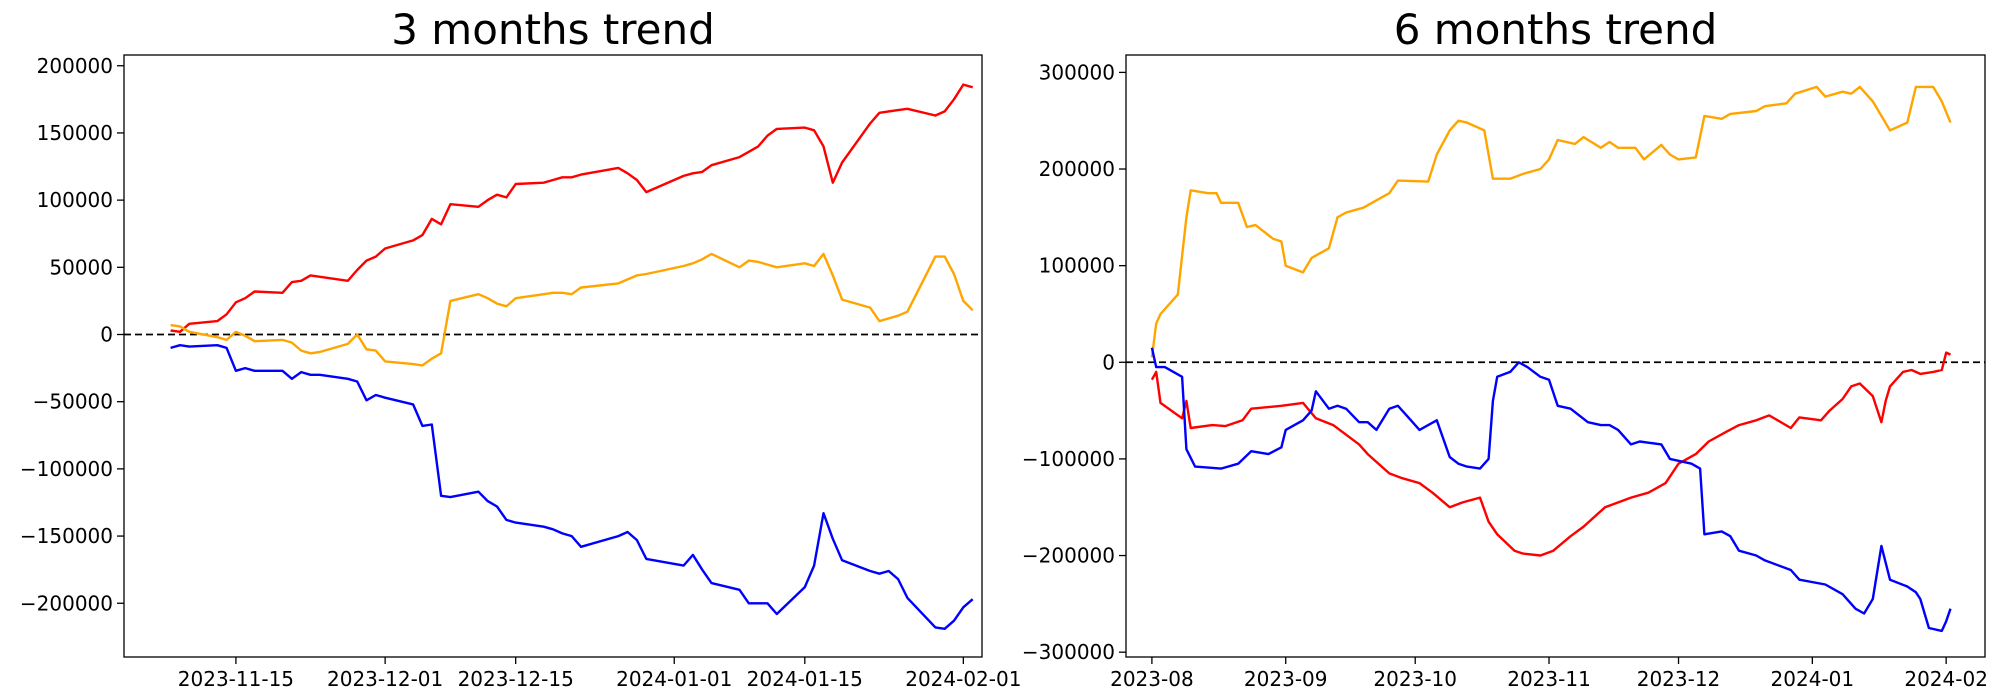 Image resolution: width=2000 pixels, height=700 pixels. I want to click on x-tick-label: 2023-12-15, so click(516, 679).